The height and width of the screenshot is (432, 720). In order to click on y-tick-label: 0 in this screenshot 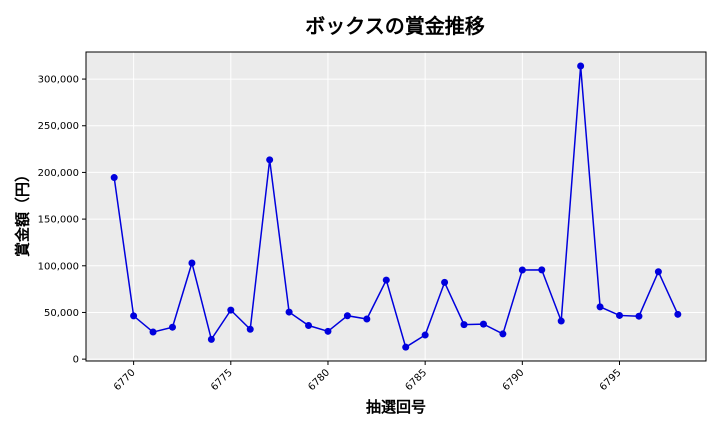, I will do `click(76, 360)`.